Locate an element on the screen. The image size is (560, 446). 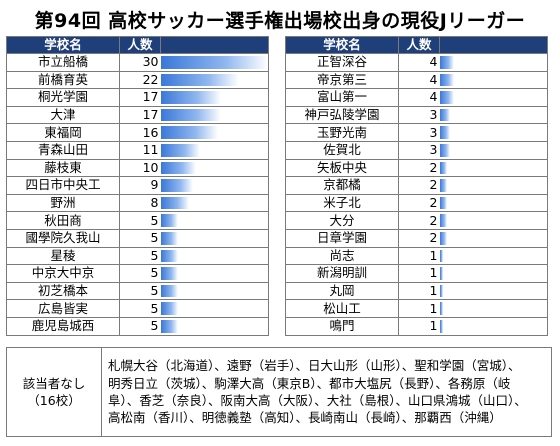
table-row: 初芝橋本 5 is located at coordinates (137, 291).